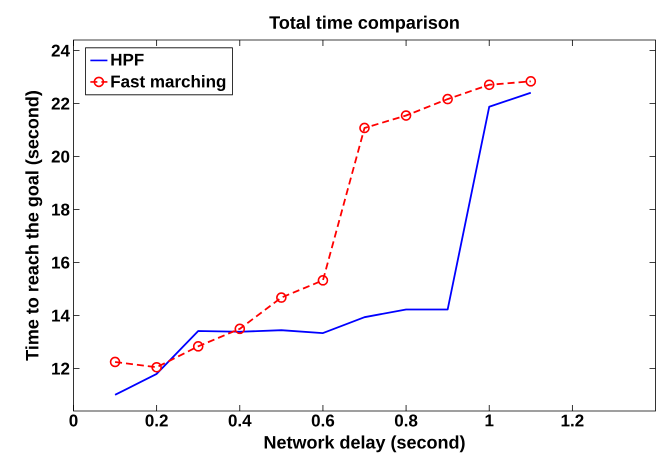 The image size is (666, 464). Describe the element at coordinates (61, 210) in the screenshot. I see `y-tick-label: 18` at that location.